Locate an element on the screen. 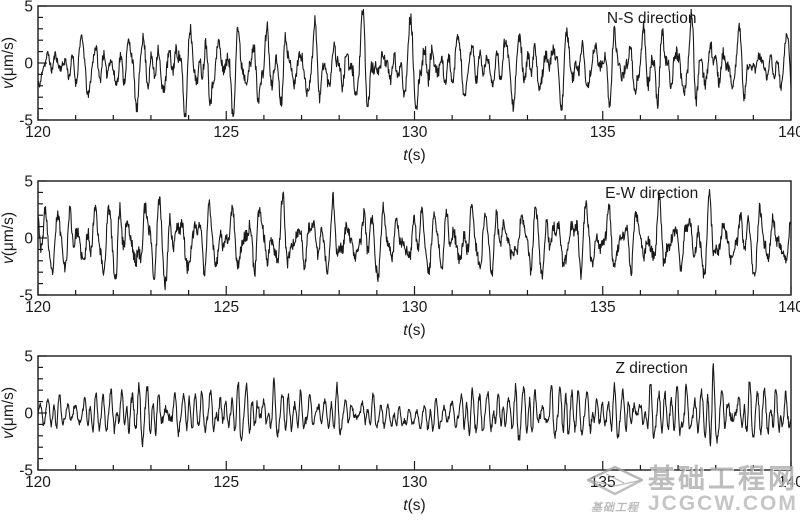 The image size is (800, 525). chart-title: E-W direction is located at coordinates (651, 193).